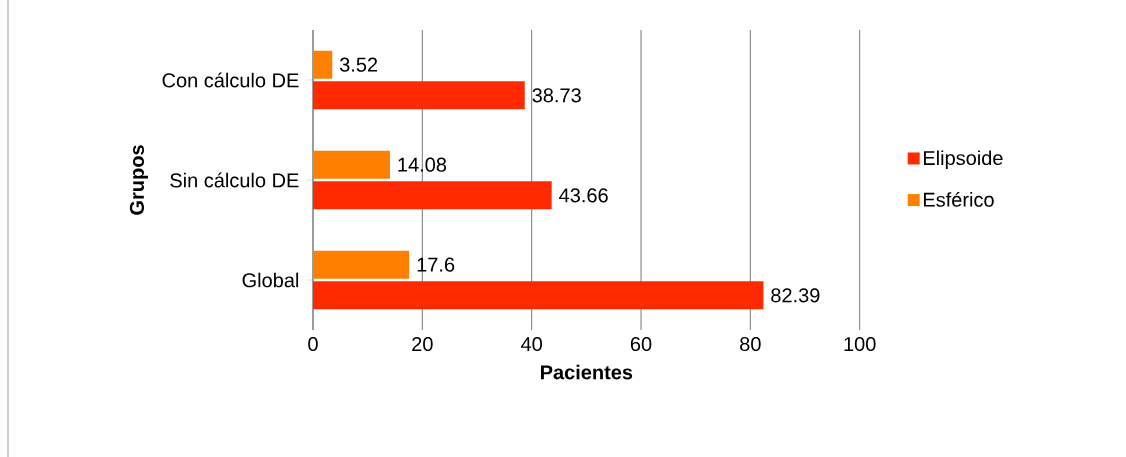  Describe the element at coordinates (750, 344) in the screenshot. I see `x-tick-label: 80` at that location.